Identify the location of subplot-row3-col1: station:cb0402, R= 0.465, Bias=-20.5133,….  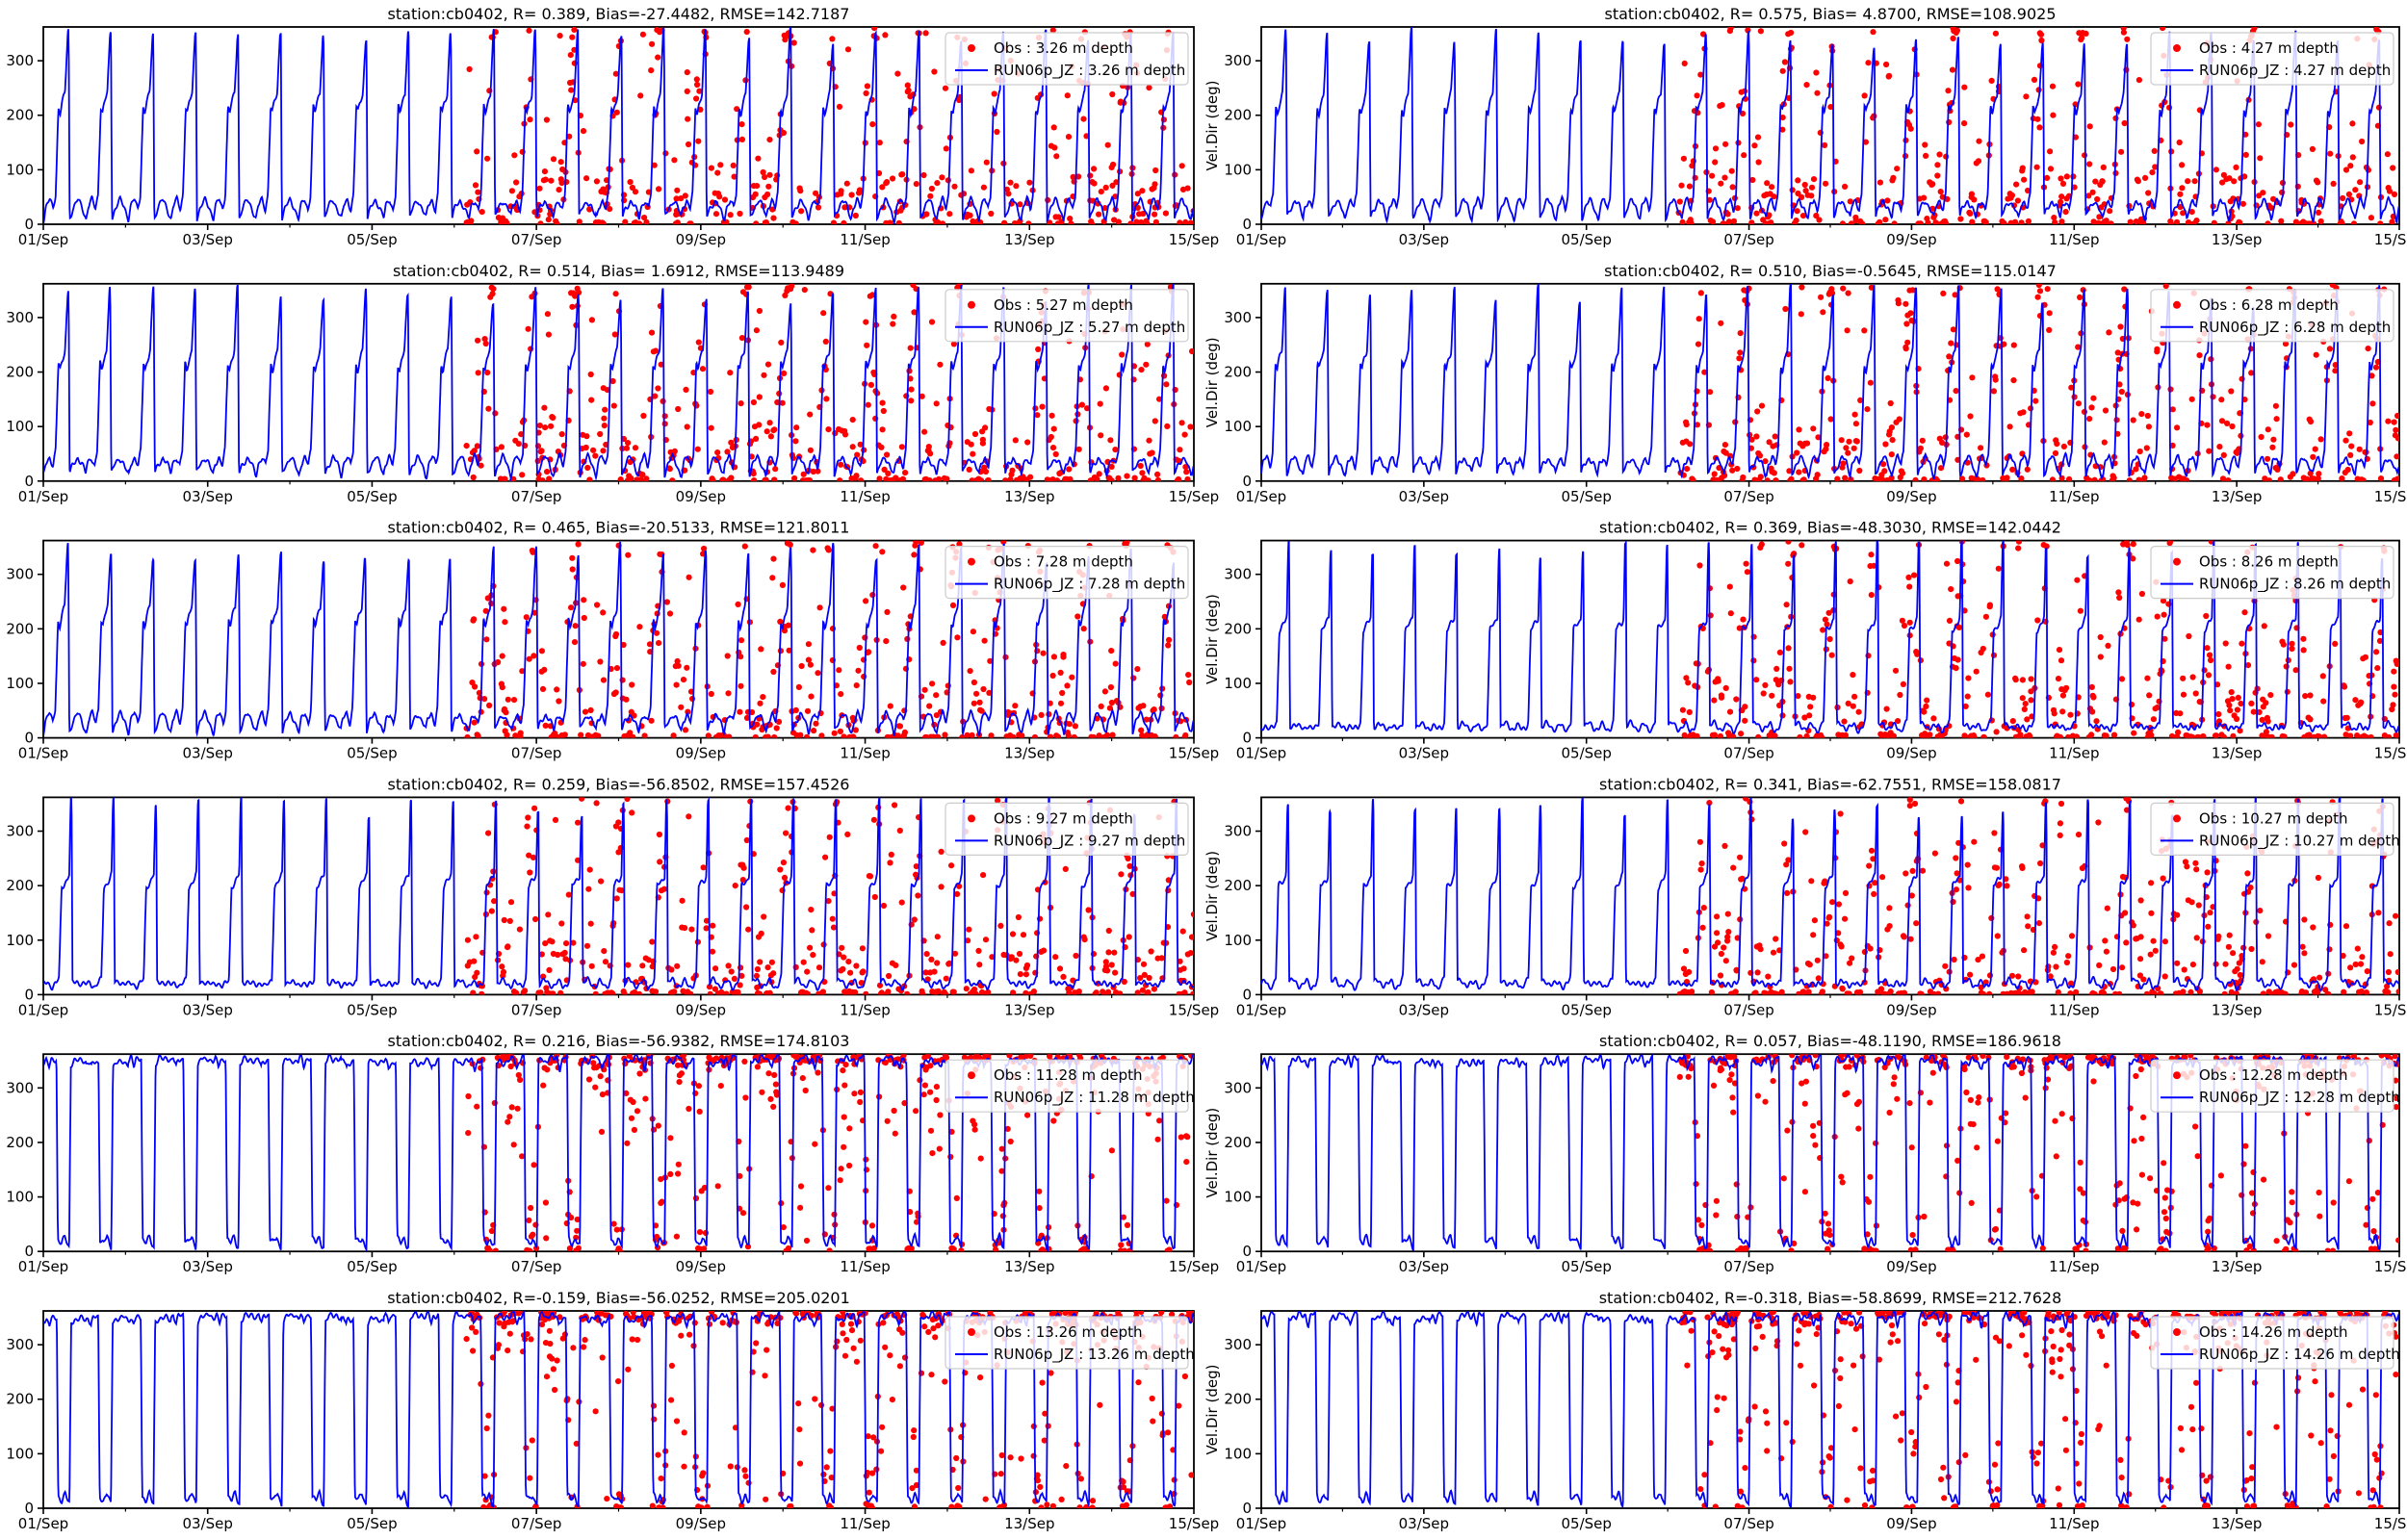
(612, 640).